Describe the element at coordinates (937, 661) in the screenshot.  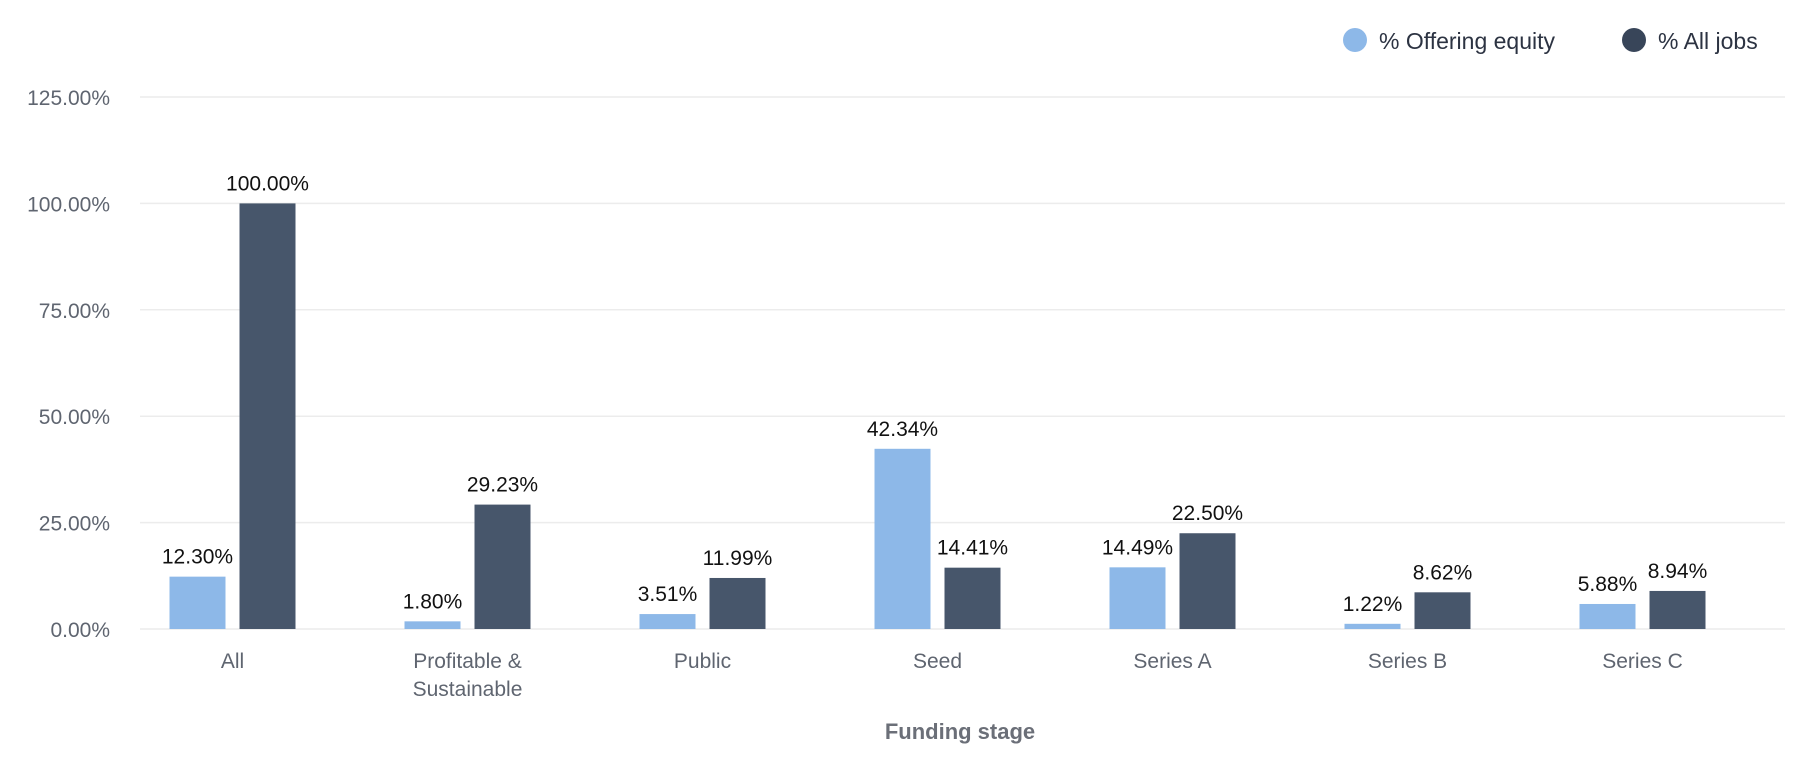
I see `x-category-label: Seed` at that location.